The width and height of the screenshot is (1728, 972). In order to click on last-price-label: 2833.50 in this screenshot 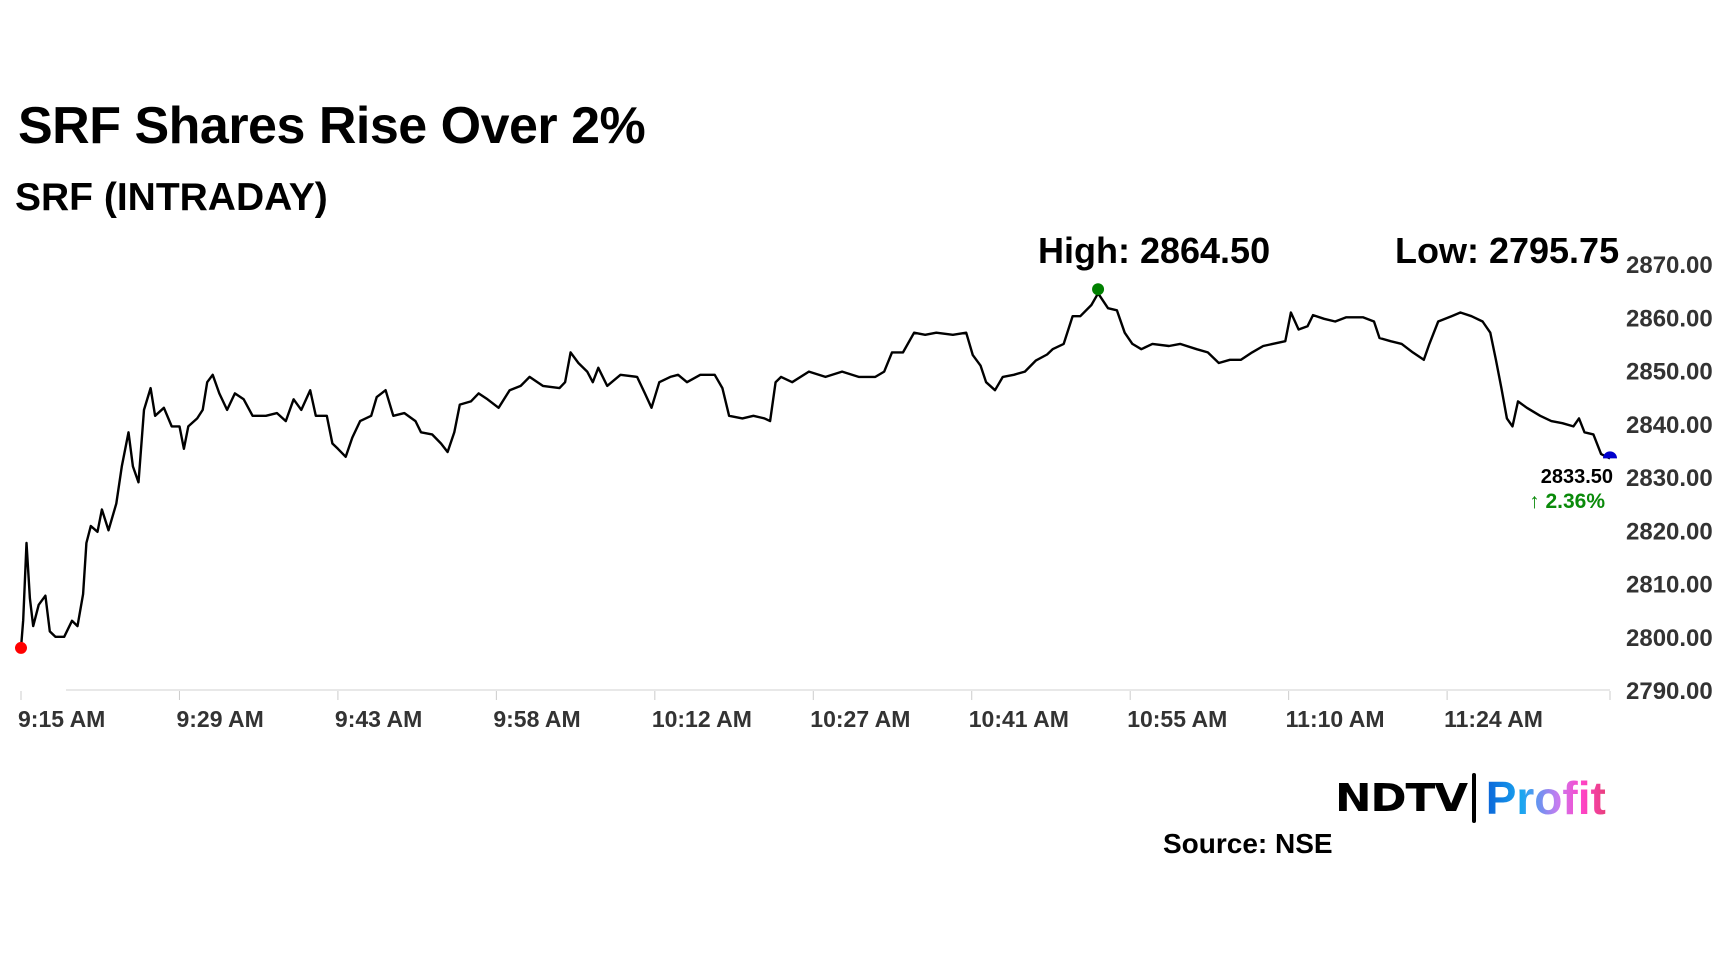, I will do `click(1577, 477)`.